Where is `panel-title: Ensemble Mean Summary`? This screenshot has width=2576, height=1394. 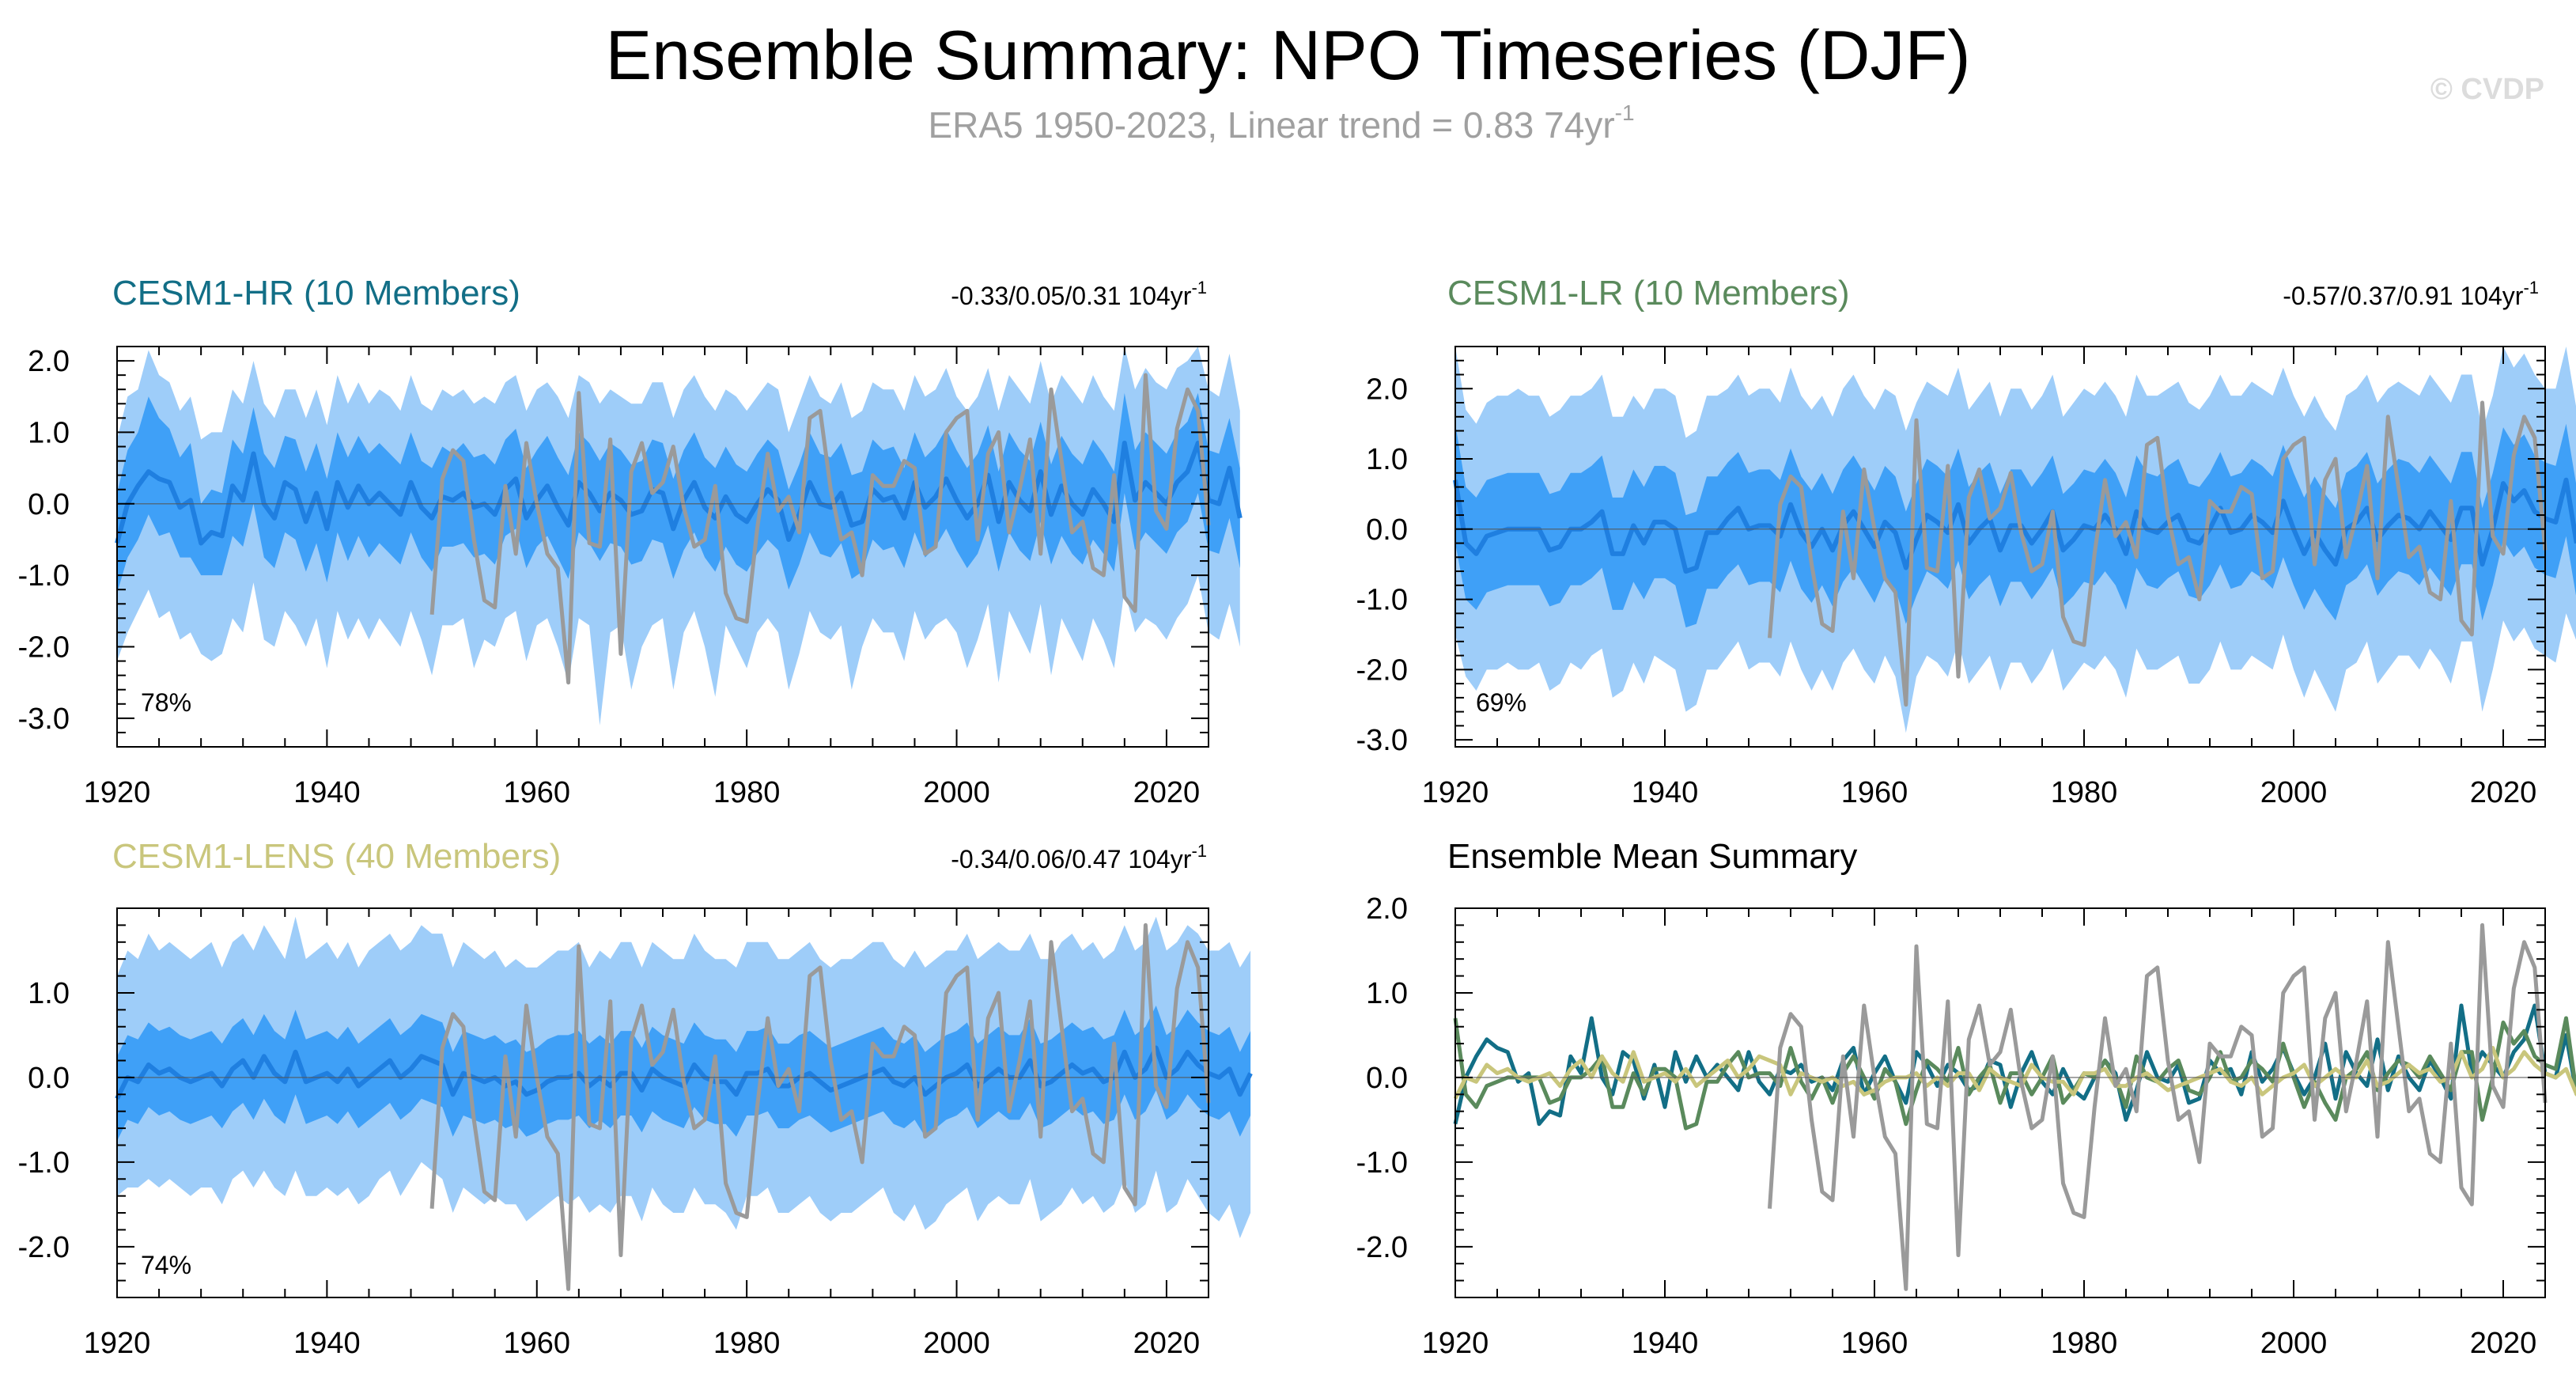
panel-title: Ensemble Mean Summary is located at coordinates (1652, 856).